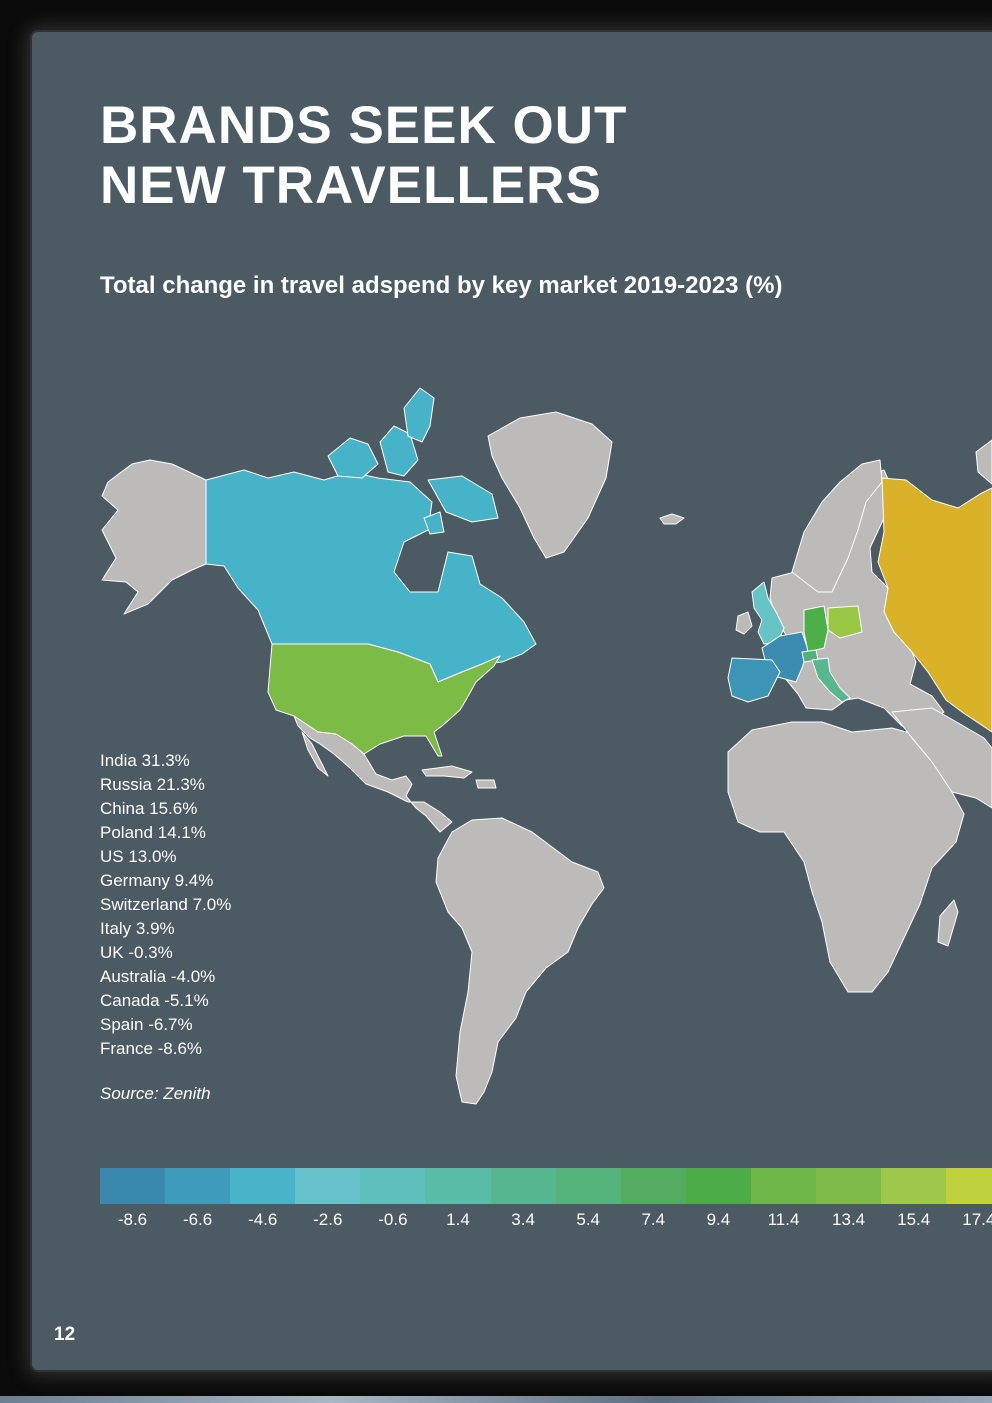 The image size is (992, 1403). Describe the element at coordinates (550, 485) in the screenshot. I see `greenland-shape` at that location.